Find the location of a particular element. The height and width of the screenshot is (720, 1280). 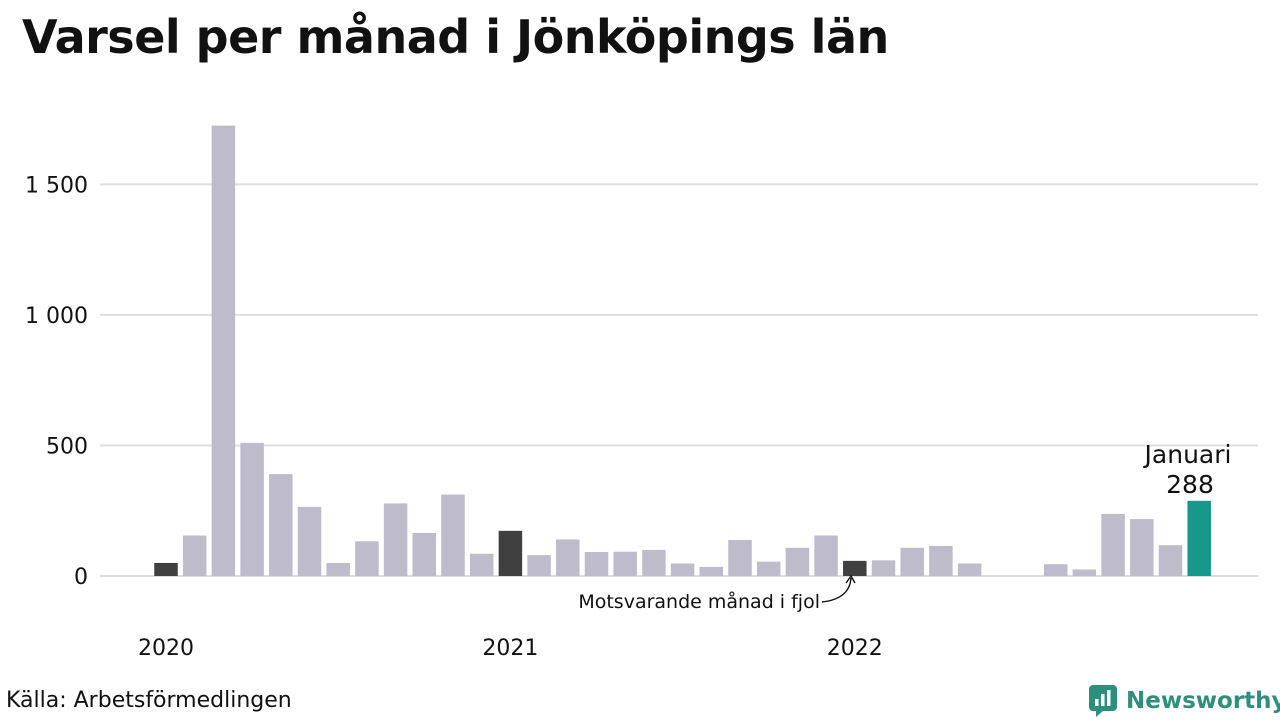

current-month-label: Januari is located at coordinates (1187, 454).